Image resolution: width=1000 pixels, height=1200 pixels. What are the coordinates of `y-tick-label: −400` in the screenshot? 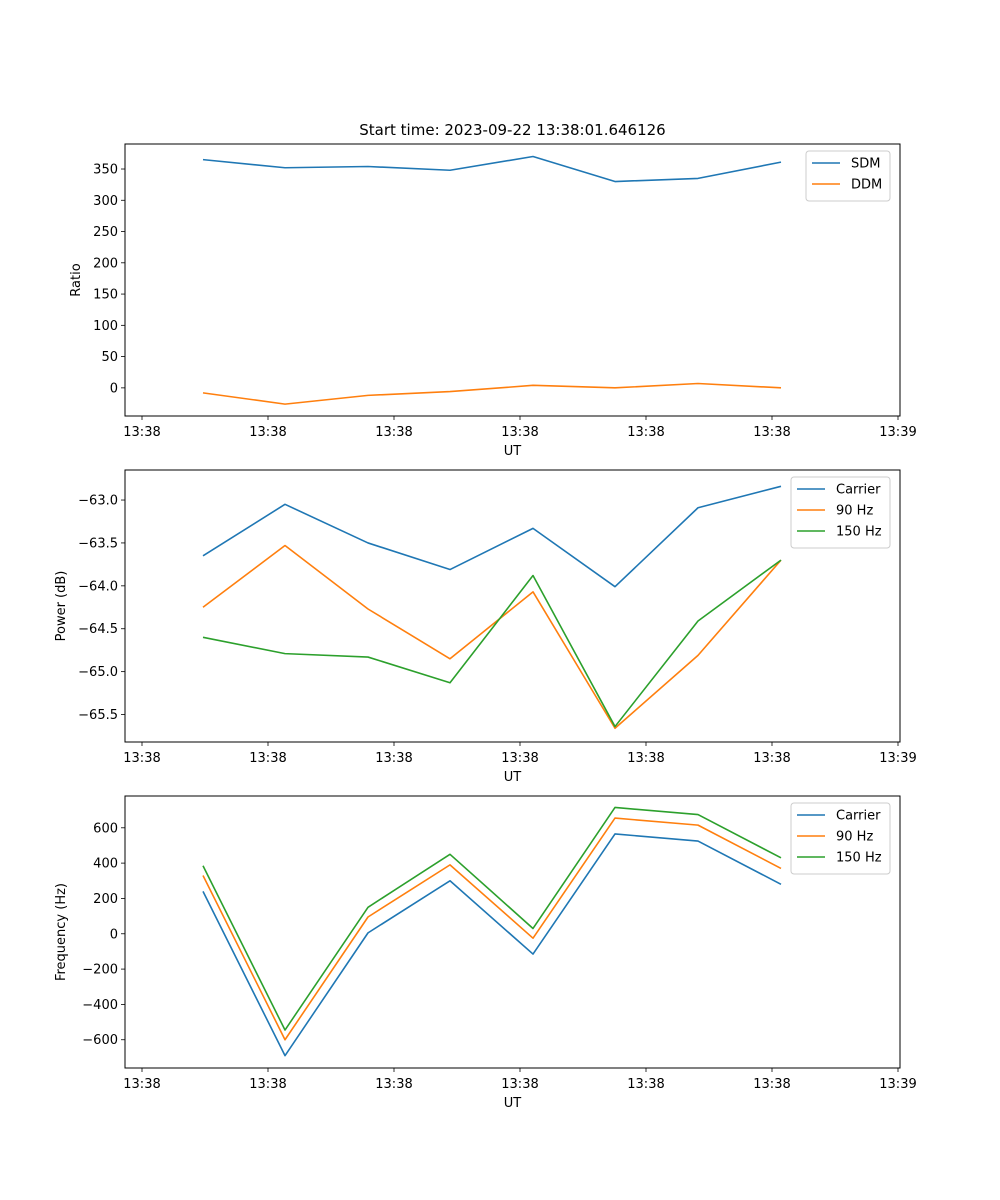 It's located at (100, 1005).